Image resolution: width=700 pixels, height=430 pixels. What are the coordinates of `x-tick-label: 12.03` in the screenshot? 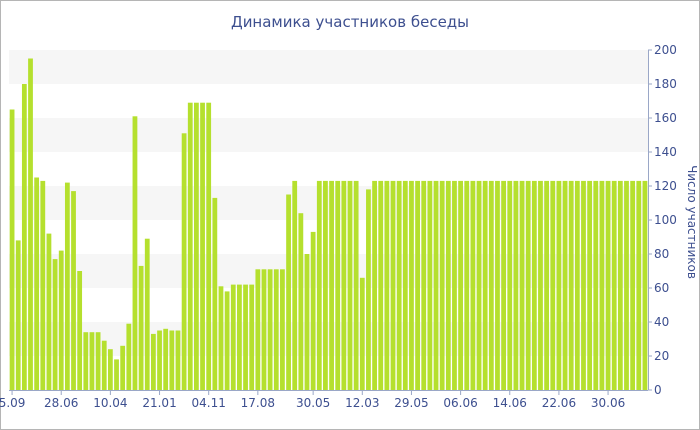 It's located at (362, 403).